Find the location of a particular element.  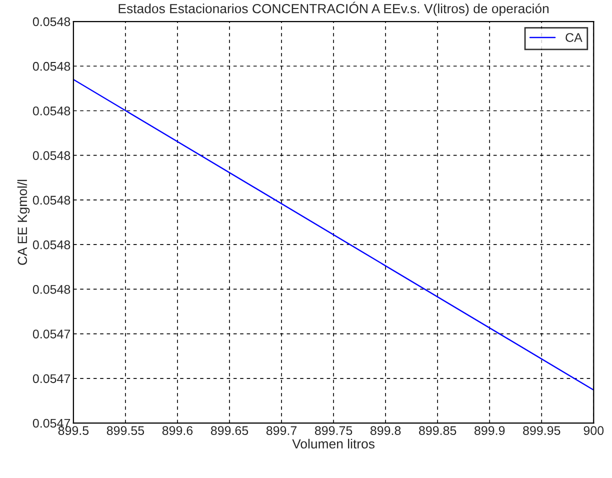

x-tick-label: 899.55 is located at coordinates (125, 430).